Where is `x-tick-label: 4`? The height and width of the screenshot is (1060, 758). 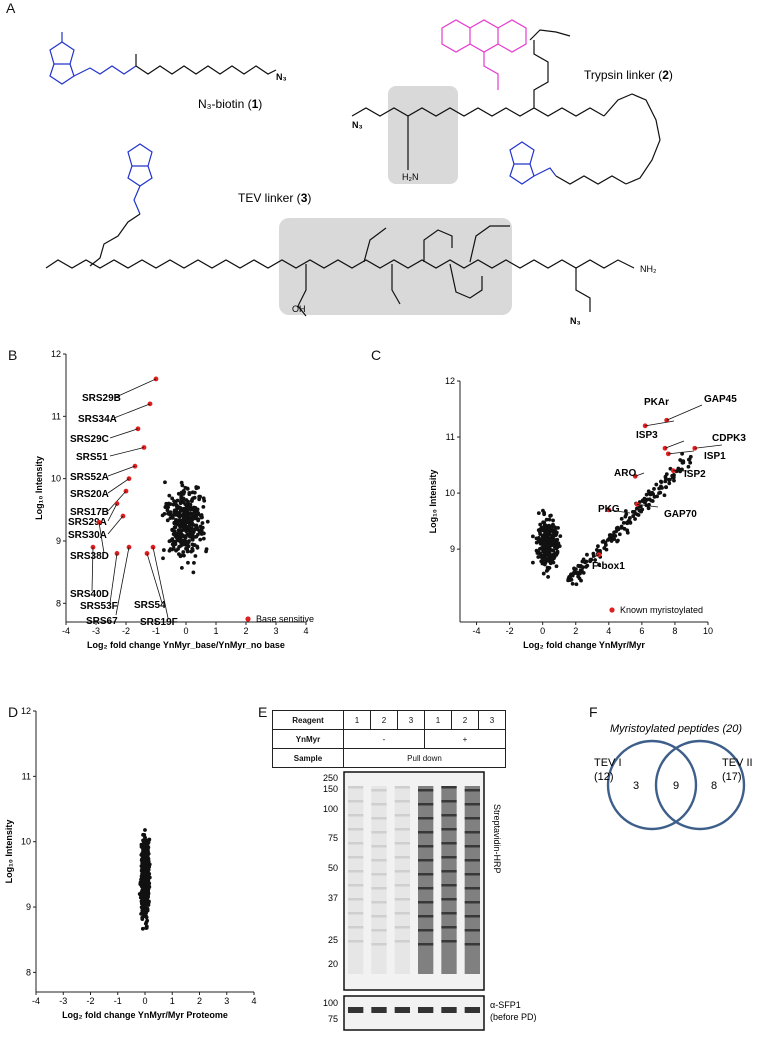
x-tick-label: 4 is located at coordinates (253, 1001).